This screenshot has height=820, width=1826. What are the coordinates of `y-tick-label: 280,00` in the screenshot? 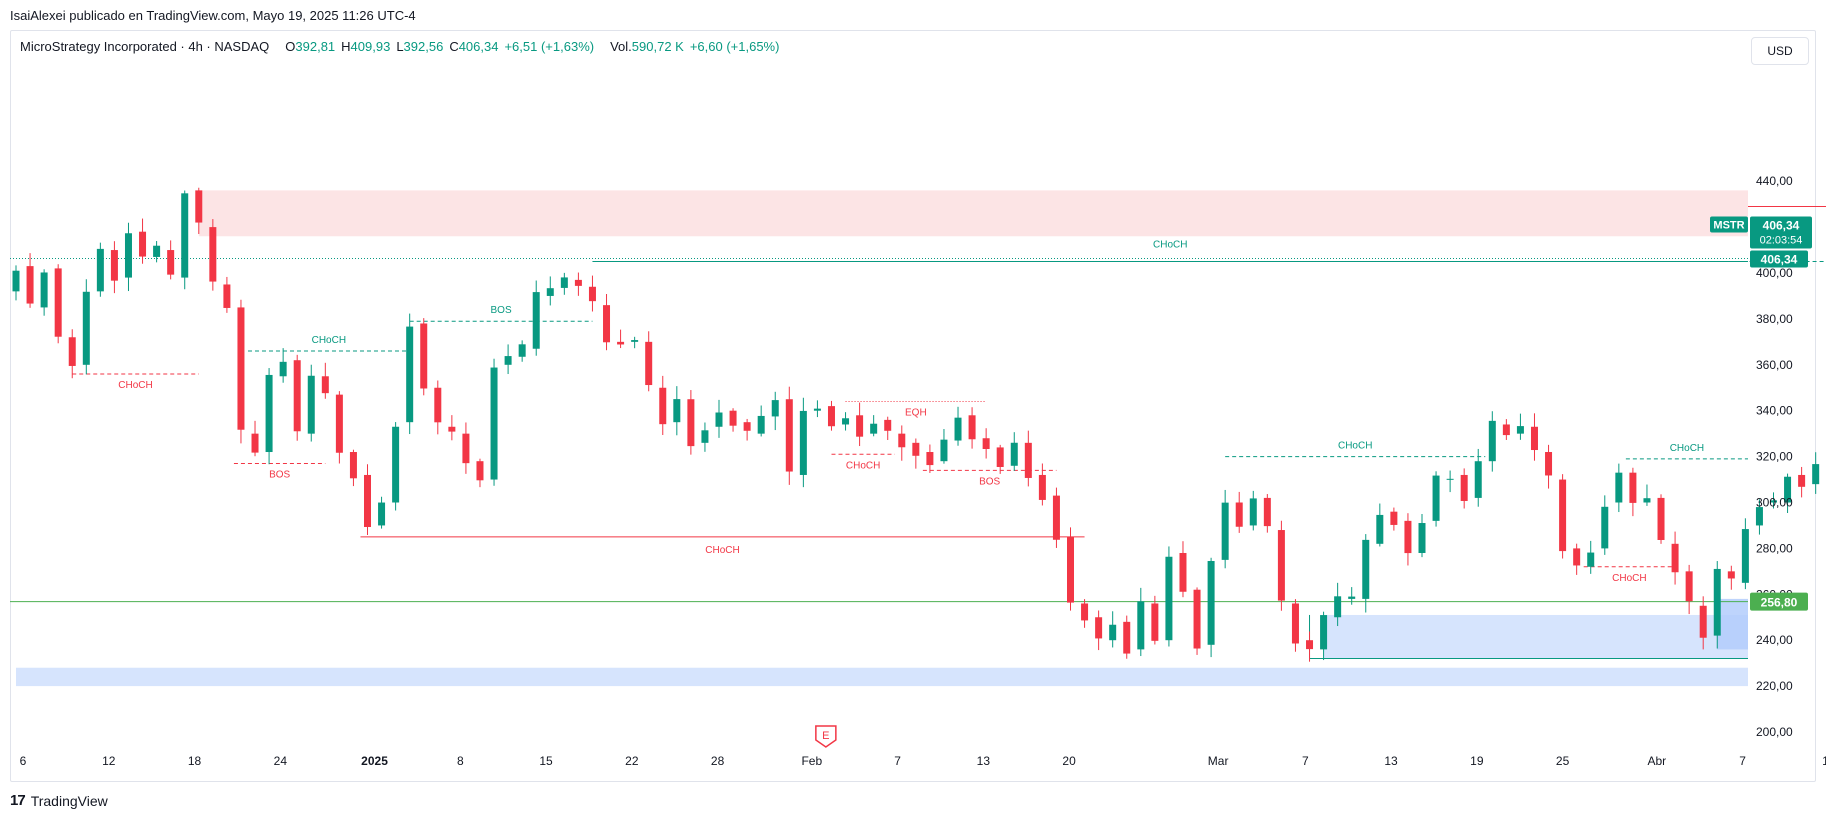 It's located at (1774, 548).